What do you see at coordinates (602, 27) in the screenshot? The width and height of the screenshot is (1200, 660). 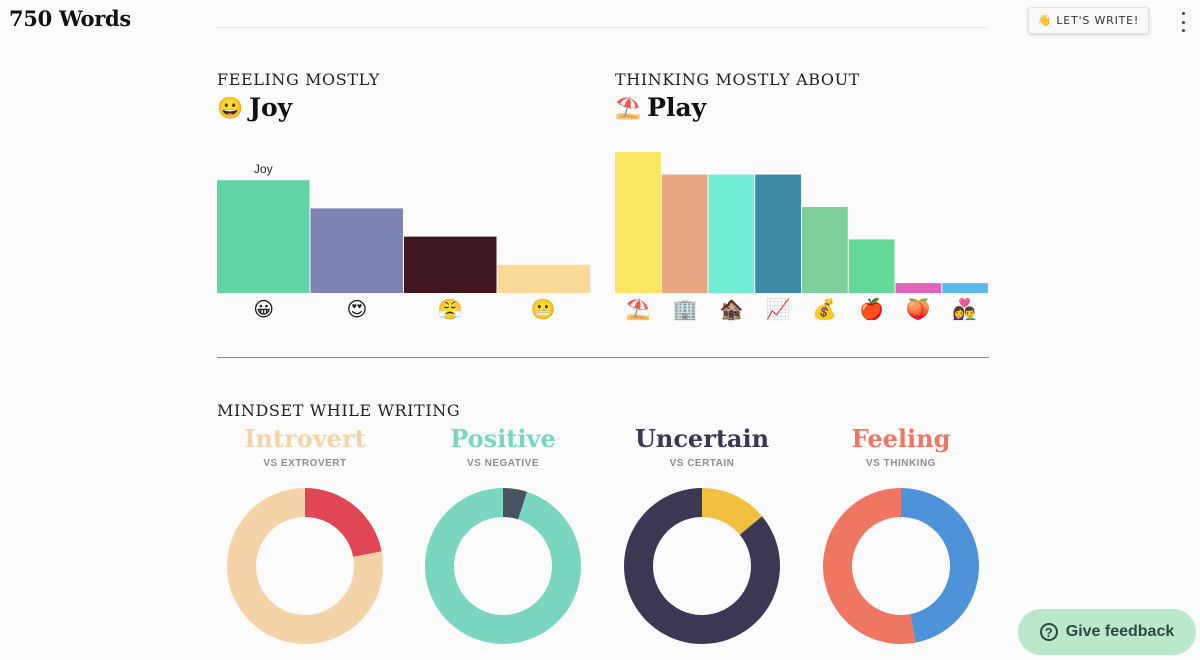 I see `header-divider` at bounding box center [602, 27].